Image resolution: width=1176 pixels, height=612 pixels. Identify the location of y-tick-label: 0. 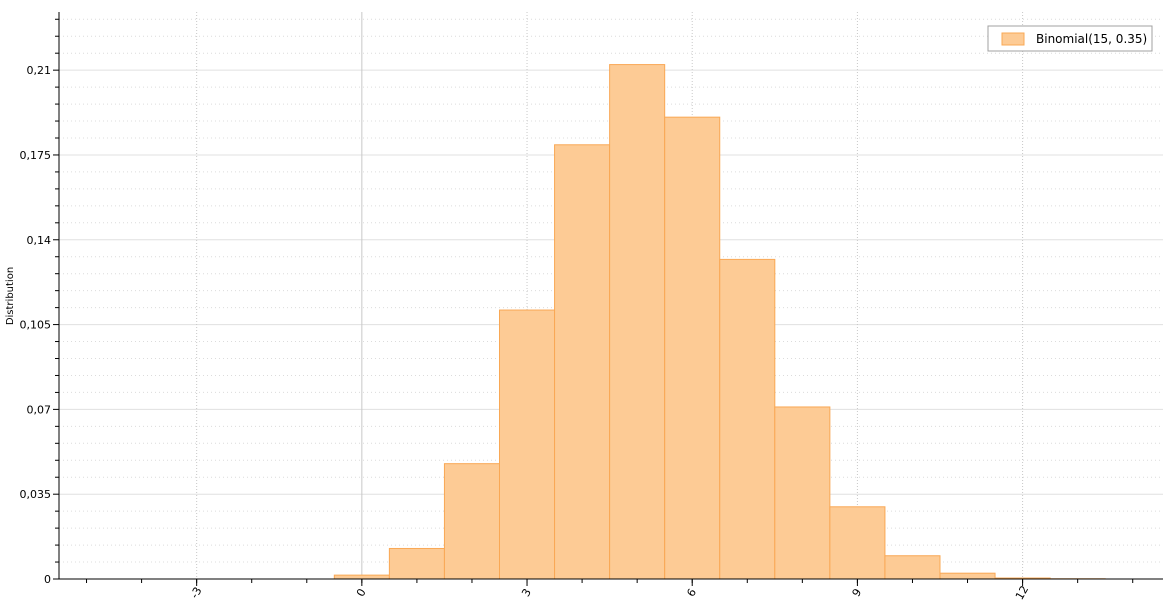
(47, 579).